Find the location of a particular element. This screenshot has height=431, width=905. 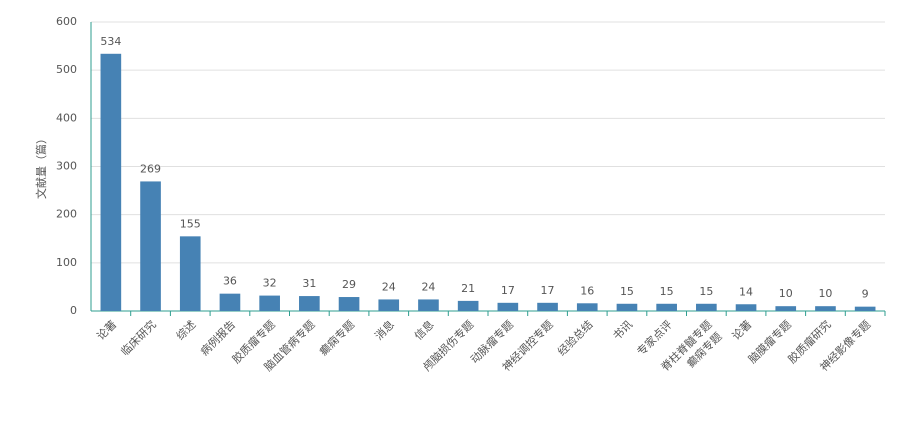

value-label: 14 is located at coordinates (746, 291).